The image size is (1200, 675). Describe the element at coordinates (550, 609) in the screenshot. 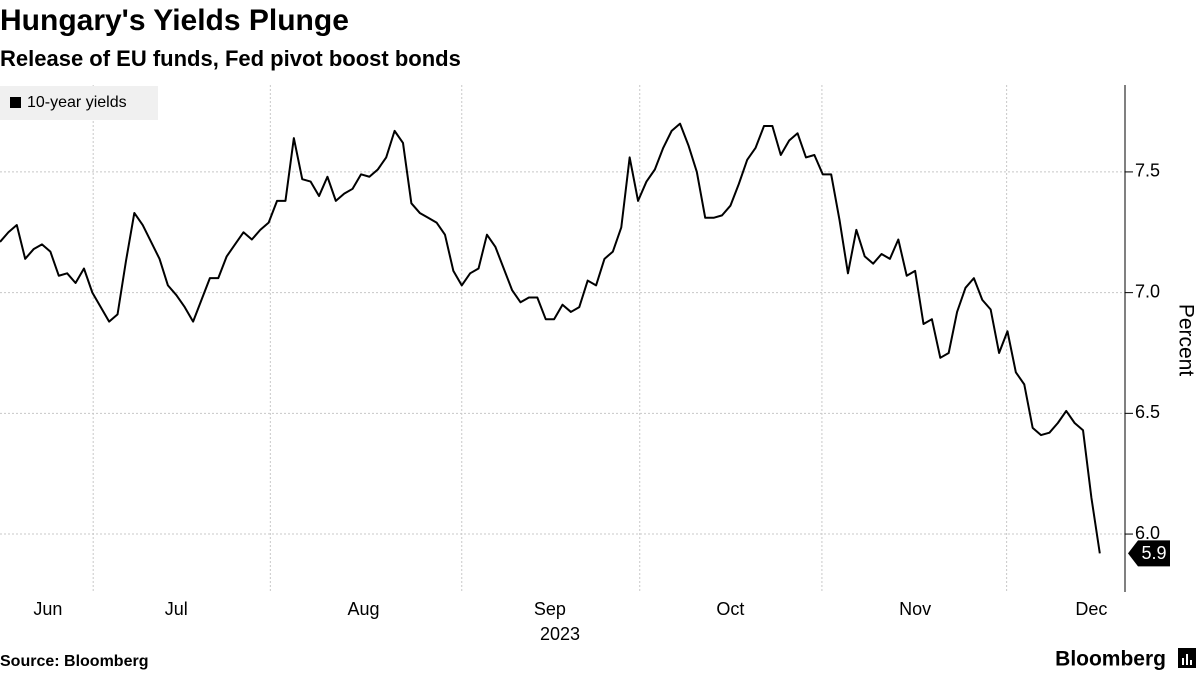

I see `x-tick-label: Sep` at that location.